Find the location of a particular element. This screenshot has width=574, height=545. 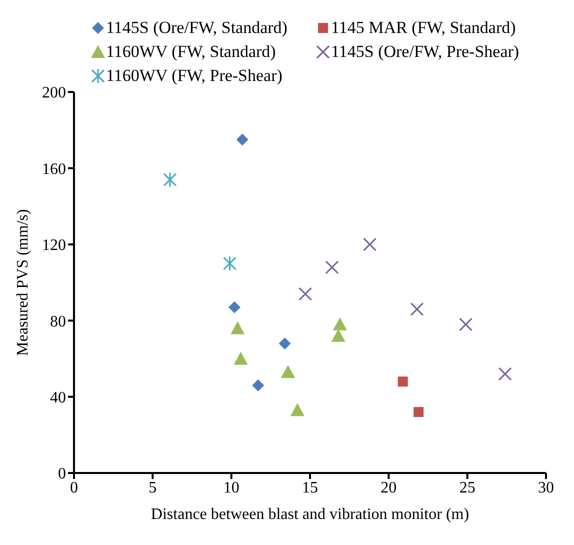

y-tick-label: 120 is located at coordinates (54, 245).